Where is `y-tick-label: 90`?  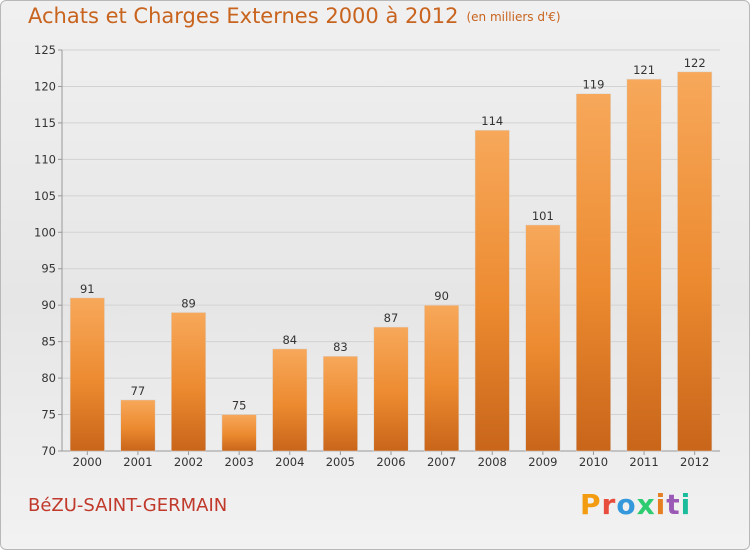 y-tick-label: 90 is located at coordinates (48, 305).